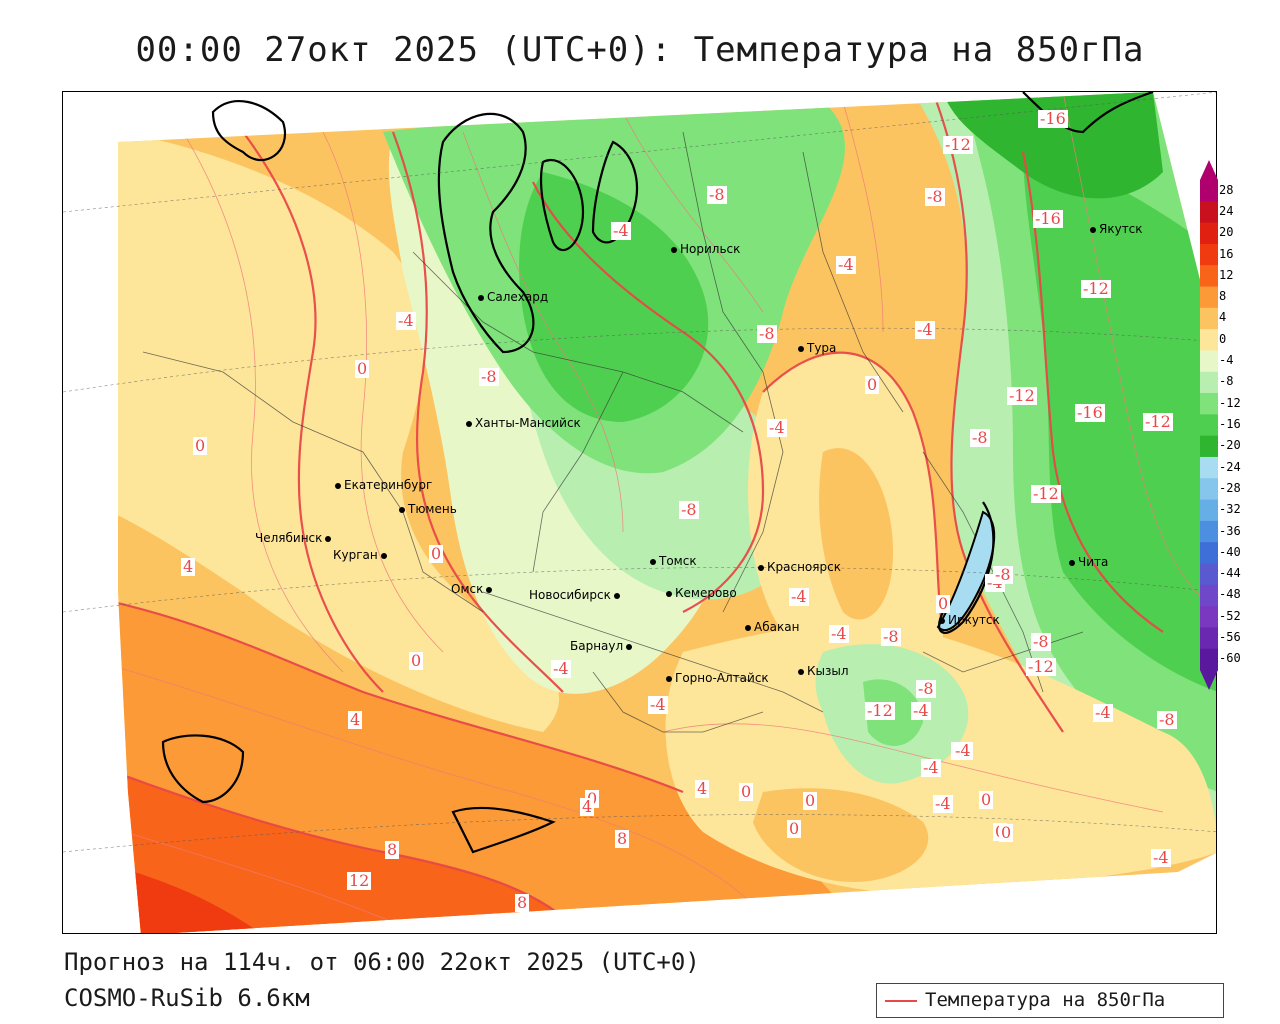 This screenshot has height=1024, width=1280. Describe the element at coordinates (823, 671) in the screenshot. I see `city-kyzyl: Кызыл` at that location.